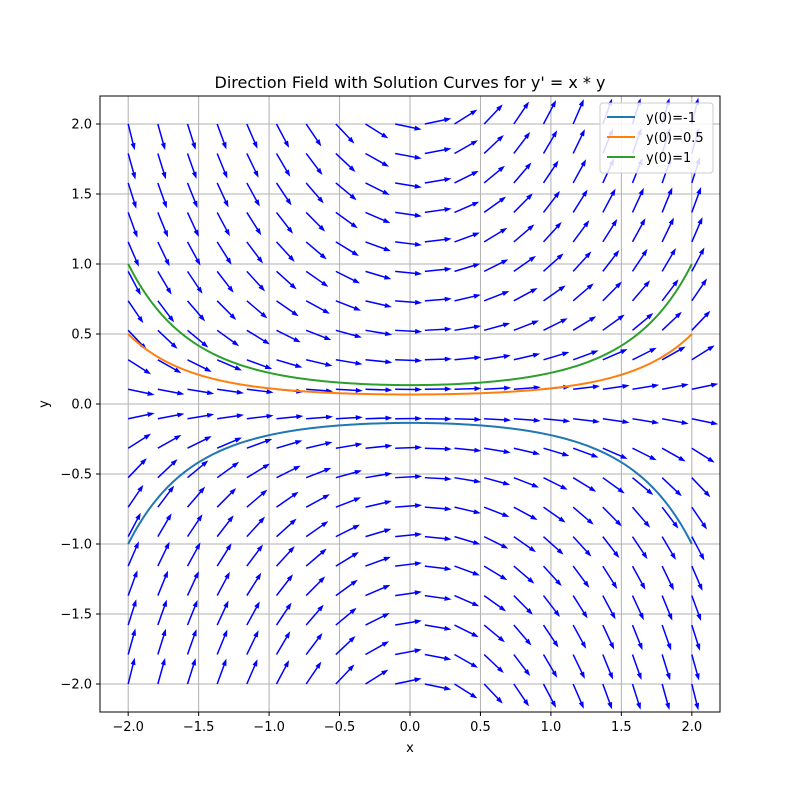 This screenshot has height=800, width=800. Describe the element at coordinates (269, 727) in the screenshot. I see `x-tick-label: −1.0` at that location.